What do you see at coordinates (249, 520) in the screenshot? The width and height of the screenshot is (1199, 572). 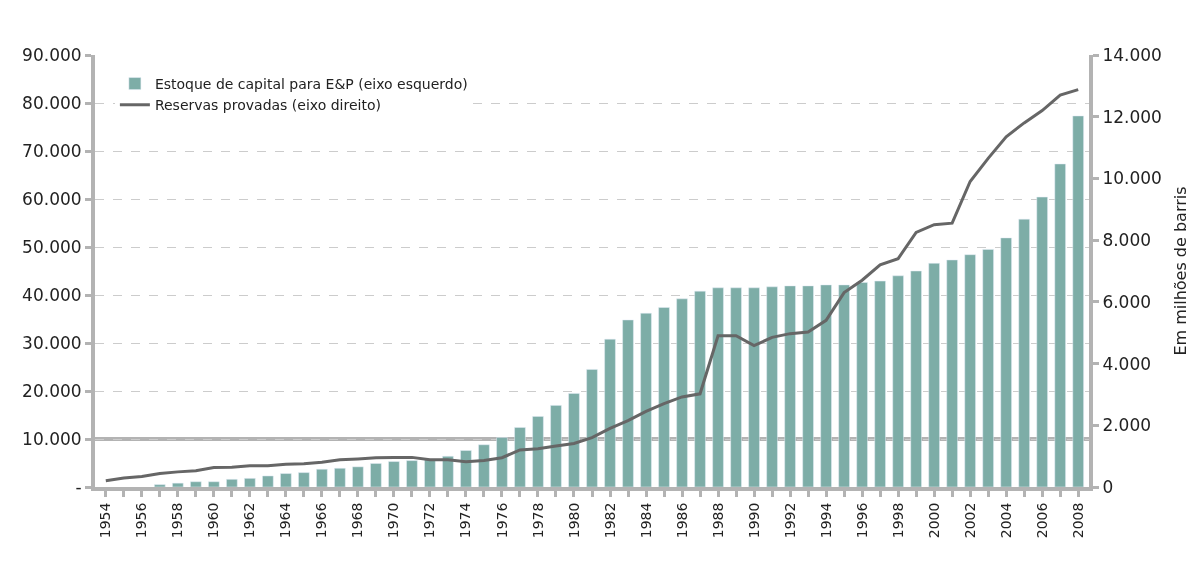 I see `x-tick-label: 1962` at bounding box center [249, 520].